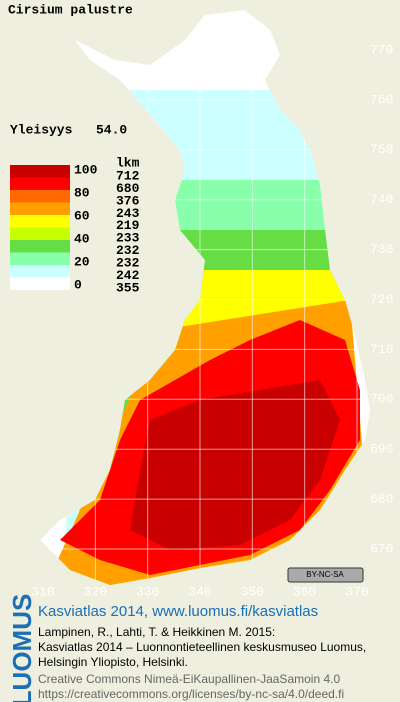 The width and height of the screenshot is (400, 702). I want to click on legend-count: 680, so click(128, 188).